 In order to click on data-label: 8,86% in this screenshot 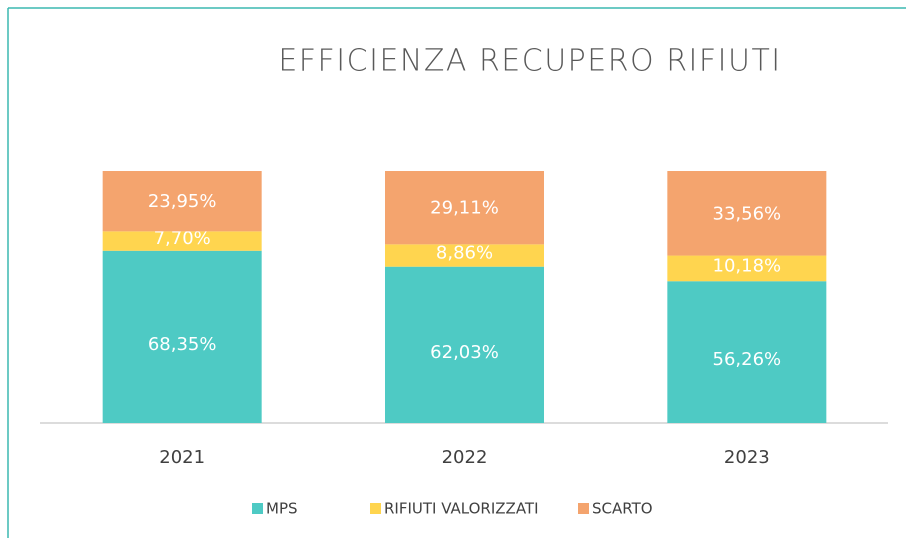, I will do `click(464, 253)`.